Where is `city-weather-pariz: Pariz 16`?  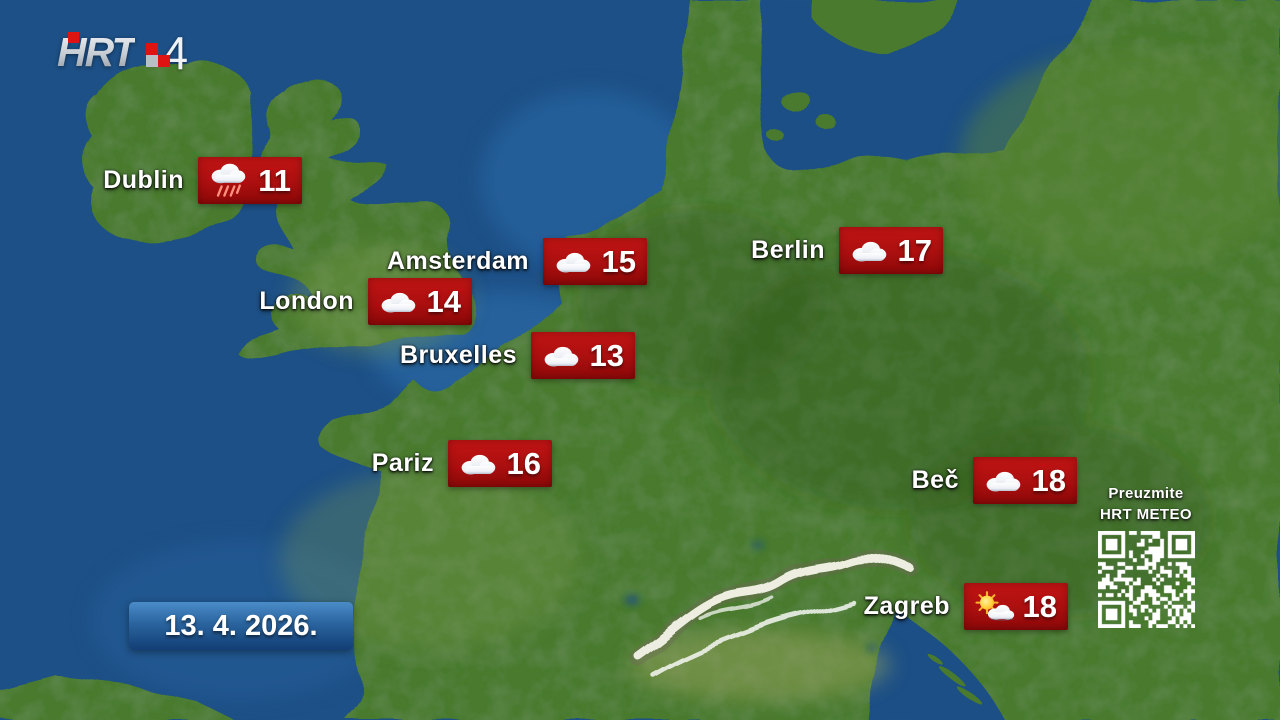 city-weather-pariz: Pariz 16 is located at coordinates (462, 463).